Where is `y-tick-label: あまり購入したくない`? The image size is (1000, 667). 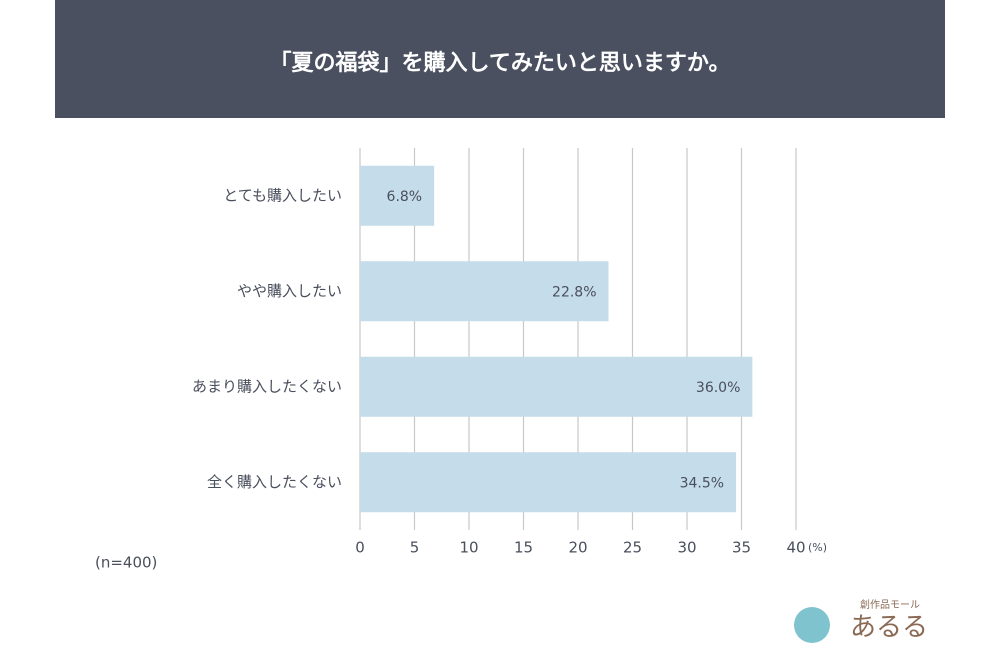
y-tick-label: あまり購入したくない is located at coordinates (267, 386).